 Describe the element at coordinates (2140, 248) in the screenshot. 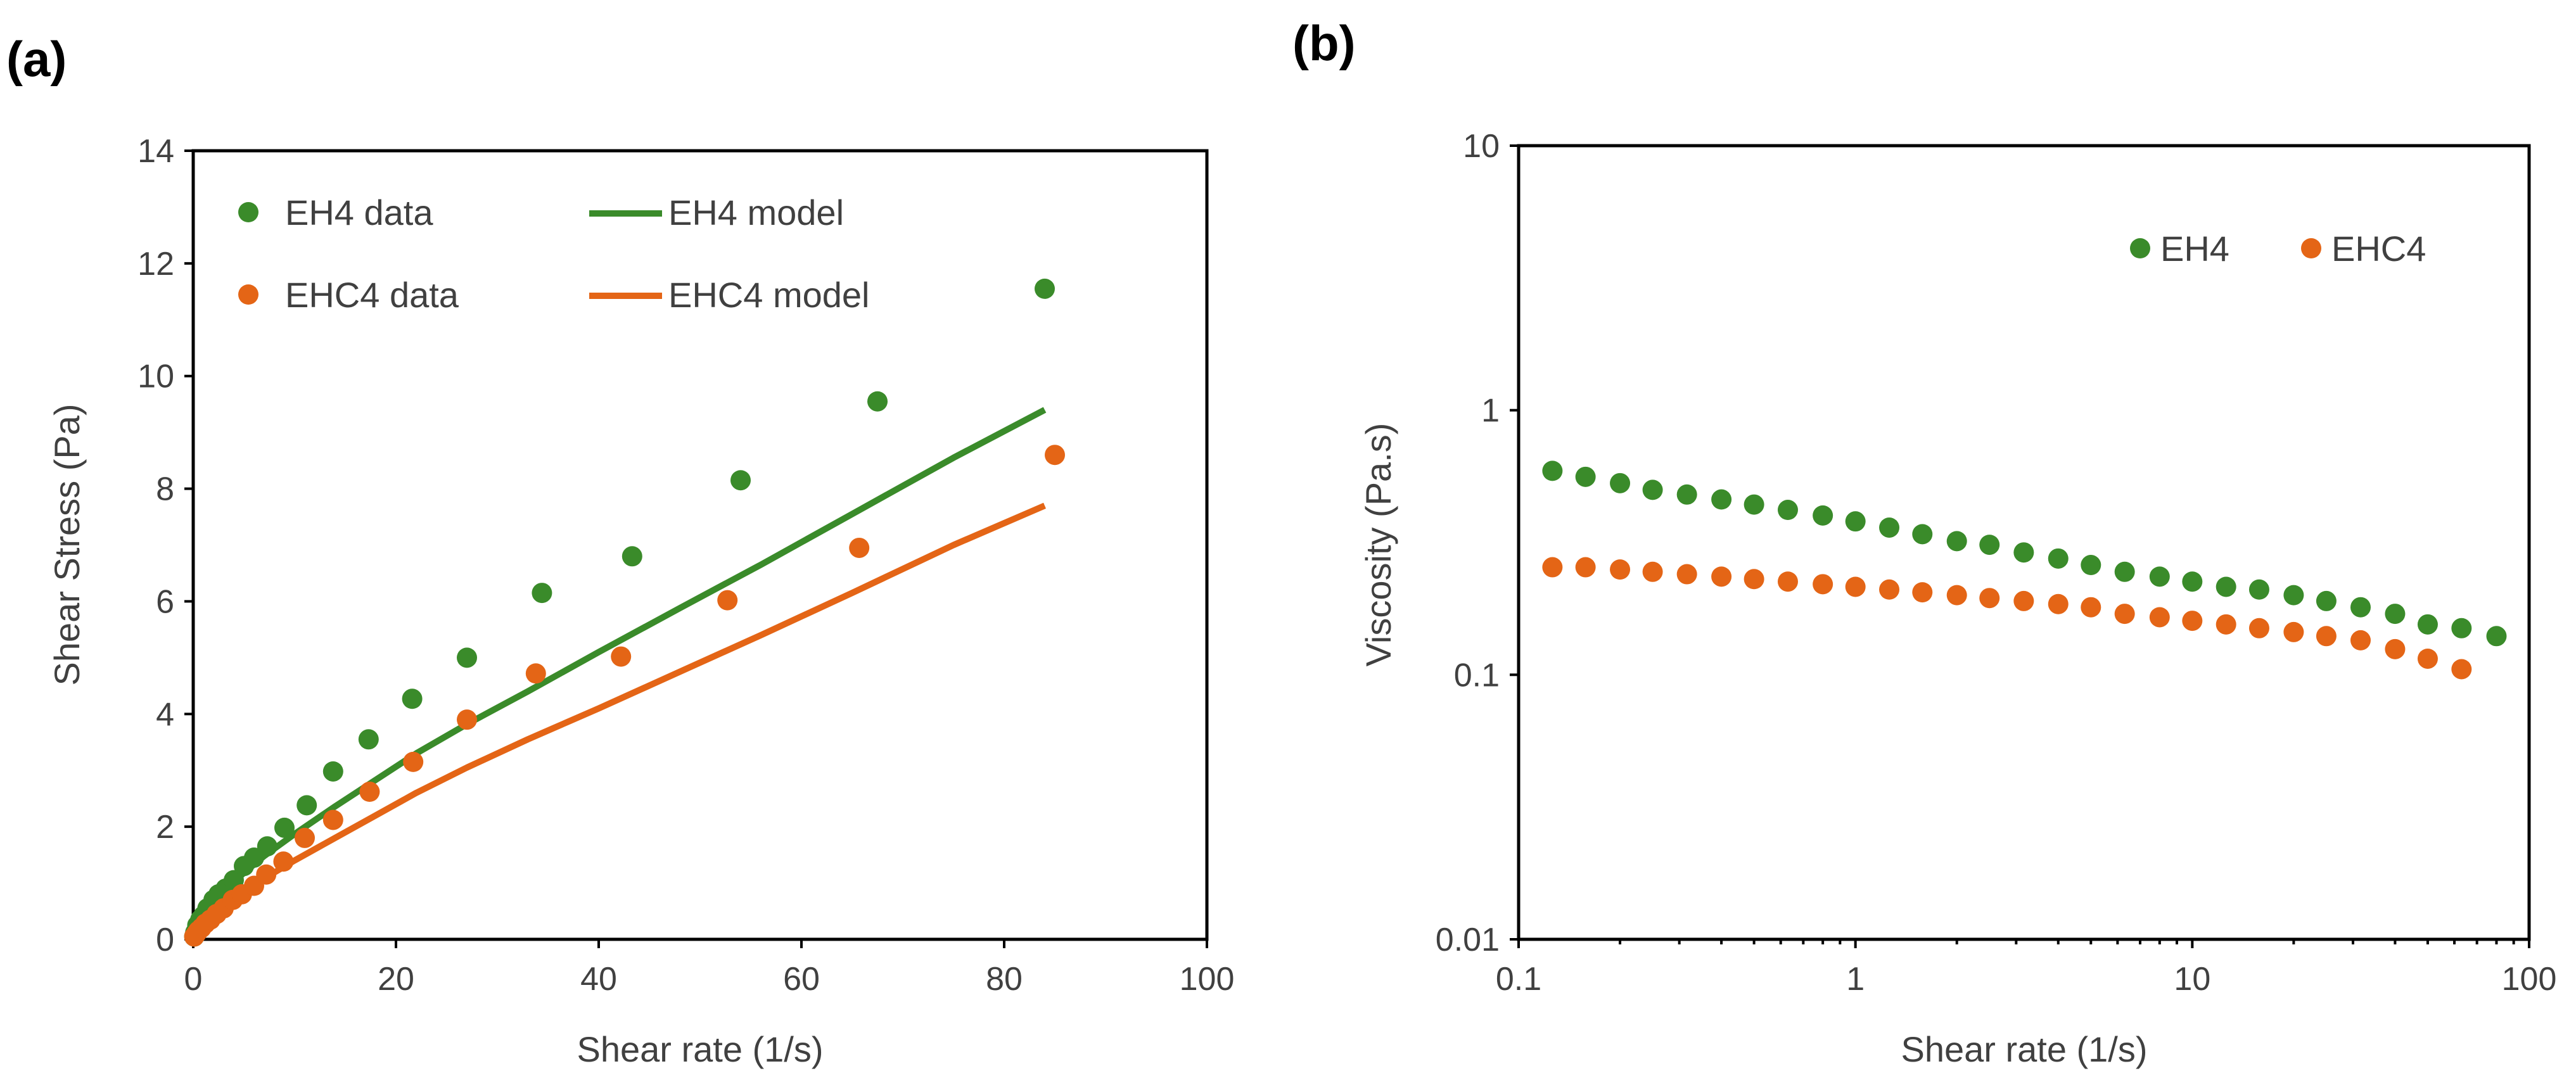

I see `legend-eh4-marker` at that location.